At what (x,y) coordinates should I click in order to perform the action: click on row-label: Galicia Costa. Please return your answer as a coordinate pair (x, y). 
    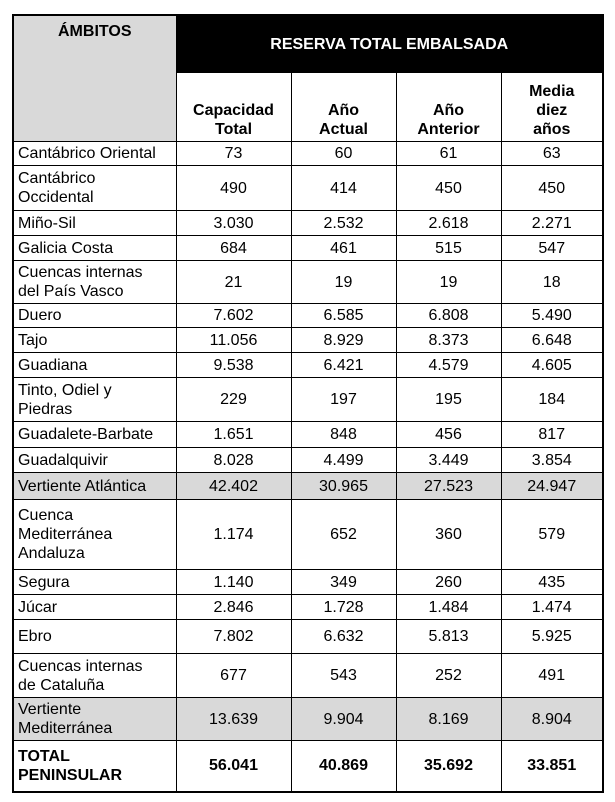
    Looking at the image, I should click on (94, 248).